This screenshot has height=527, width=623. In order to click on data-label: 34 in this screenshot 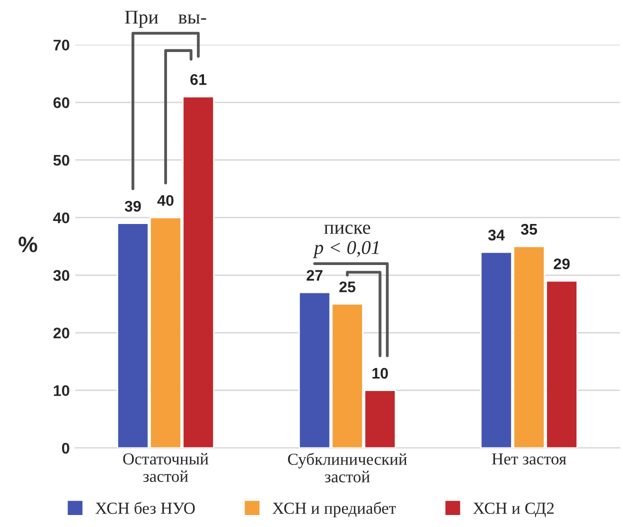, I will do `click(496, 235)`.